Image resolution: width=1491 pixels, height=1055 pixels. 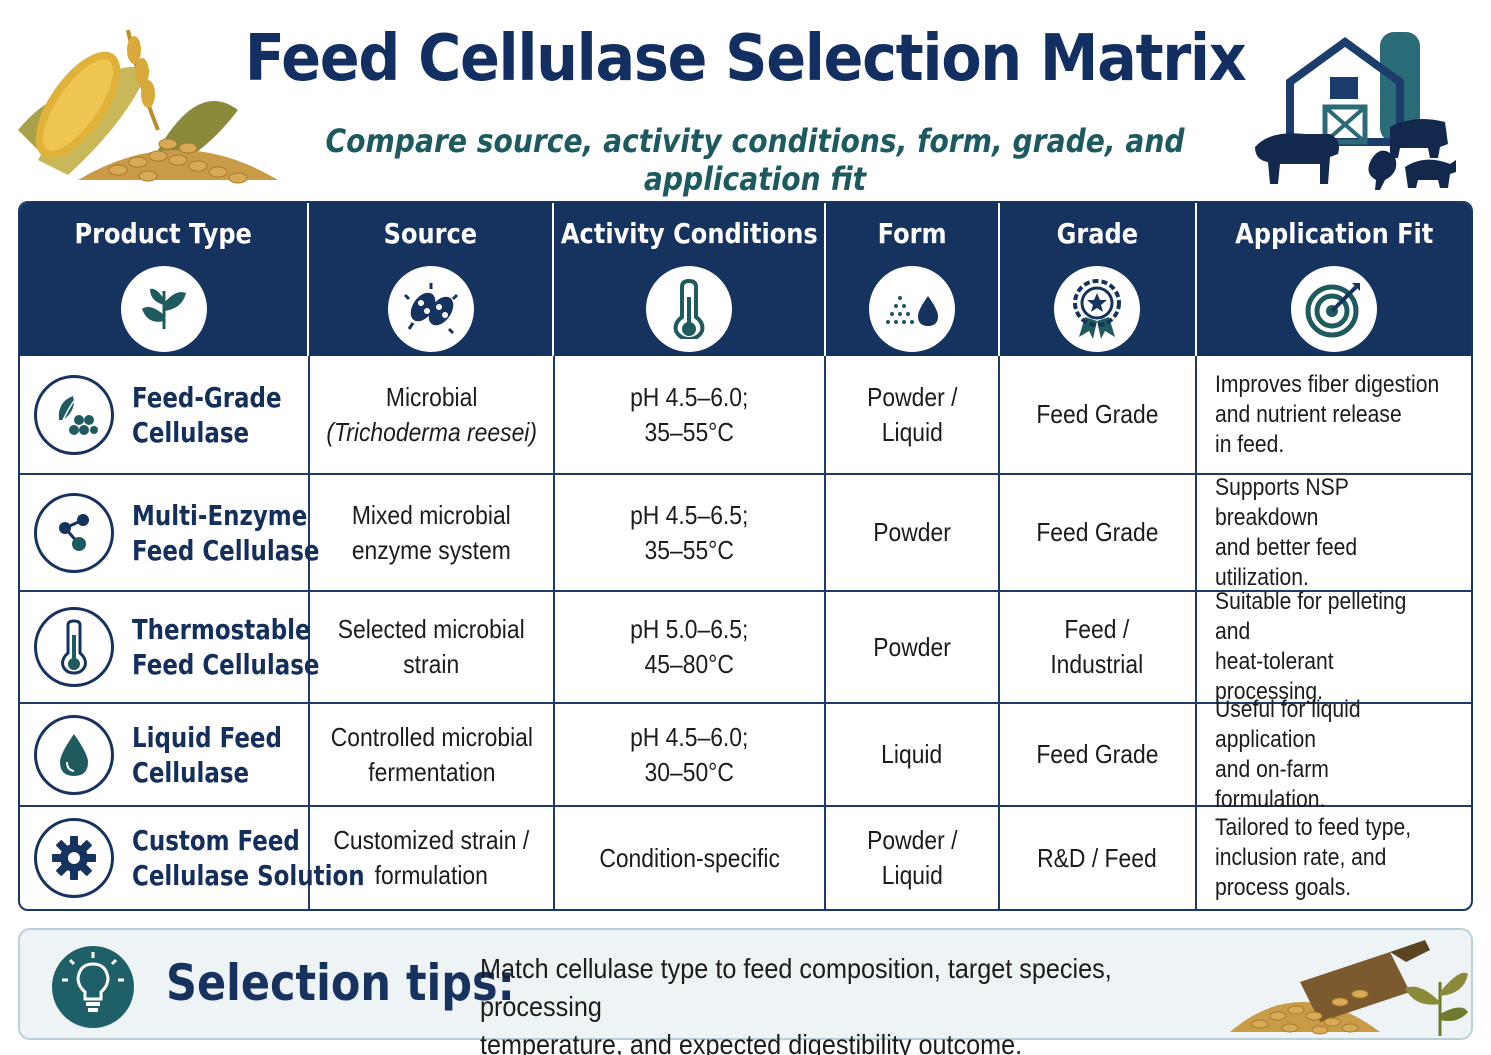 I want to click on grade-line: Feed /, so click(x=1097, y=629).